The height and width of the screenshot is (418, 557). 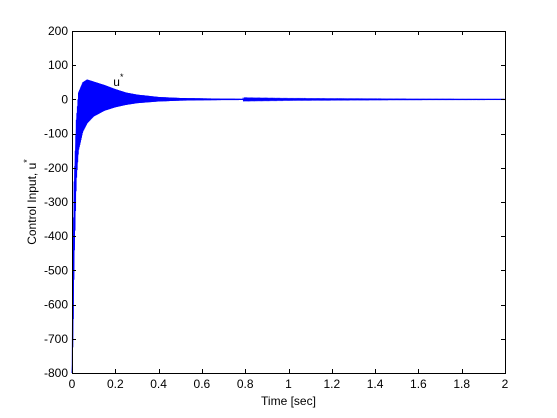 I want to click on x-tick-label: 0.2, so click(x=115, y=384).